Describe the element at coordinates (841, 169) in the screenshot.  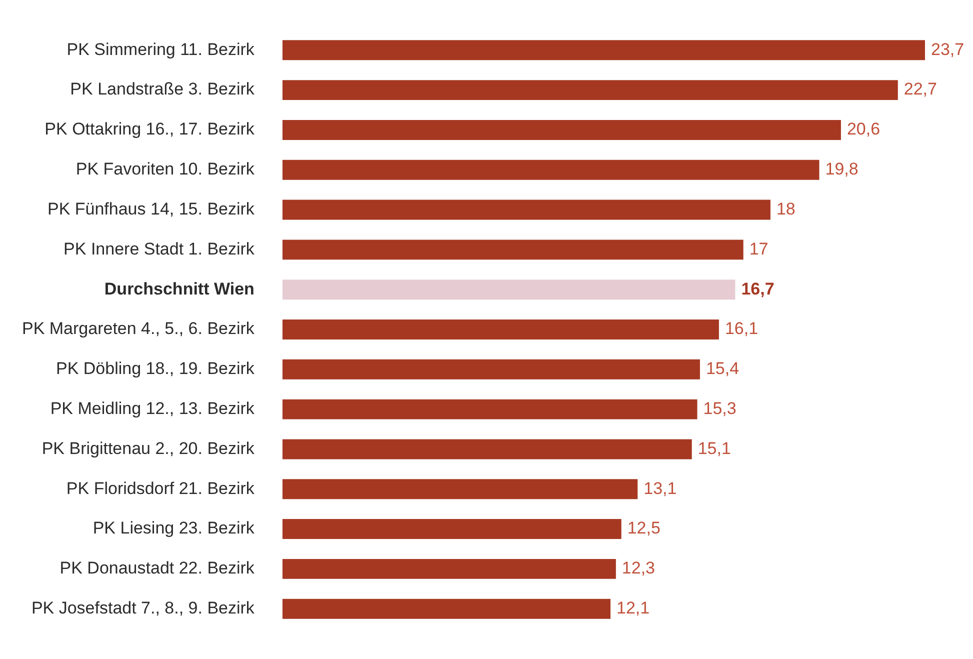
I see `data-label: 19,8` at that location.